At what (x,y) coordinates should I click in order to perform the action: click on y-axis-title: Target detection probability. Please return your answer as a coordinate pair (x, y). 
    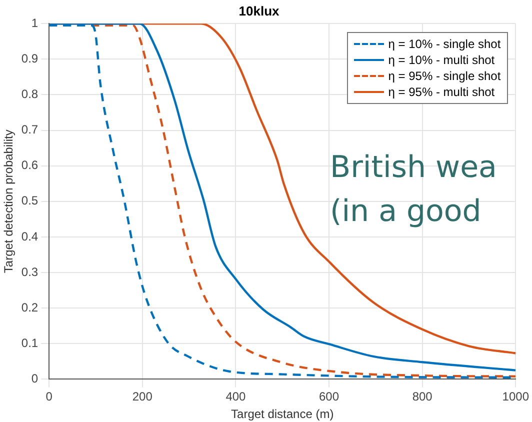
    Looking at the image, I should click on (9, 202).